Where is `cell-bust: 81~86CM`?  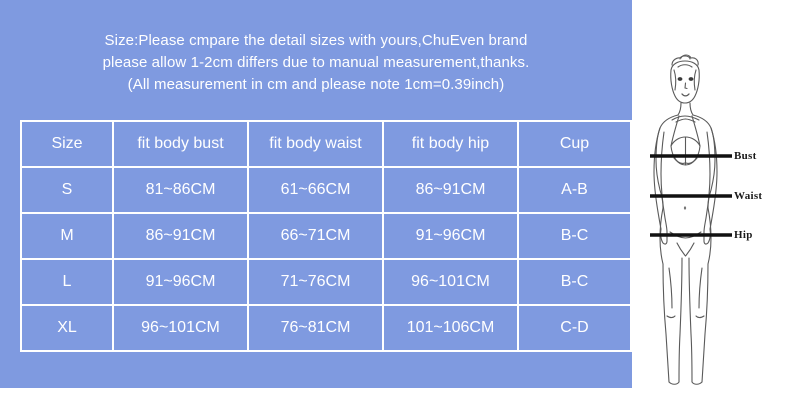 cell-bust: 81~86CM is located at coordinates (180, 190).